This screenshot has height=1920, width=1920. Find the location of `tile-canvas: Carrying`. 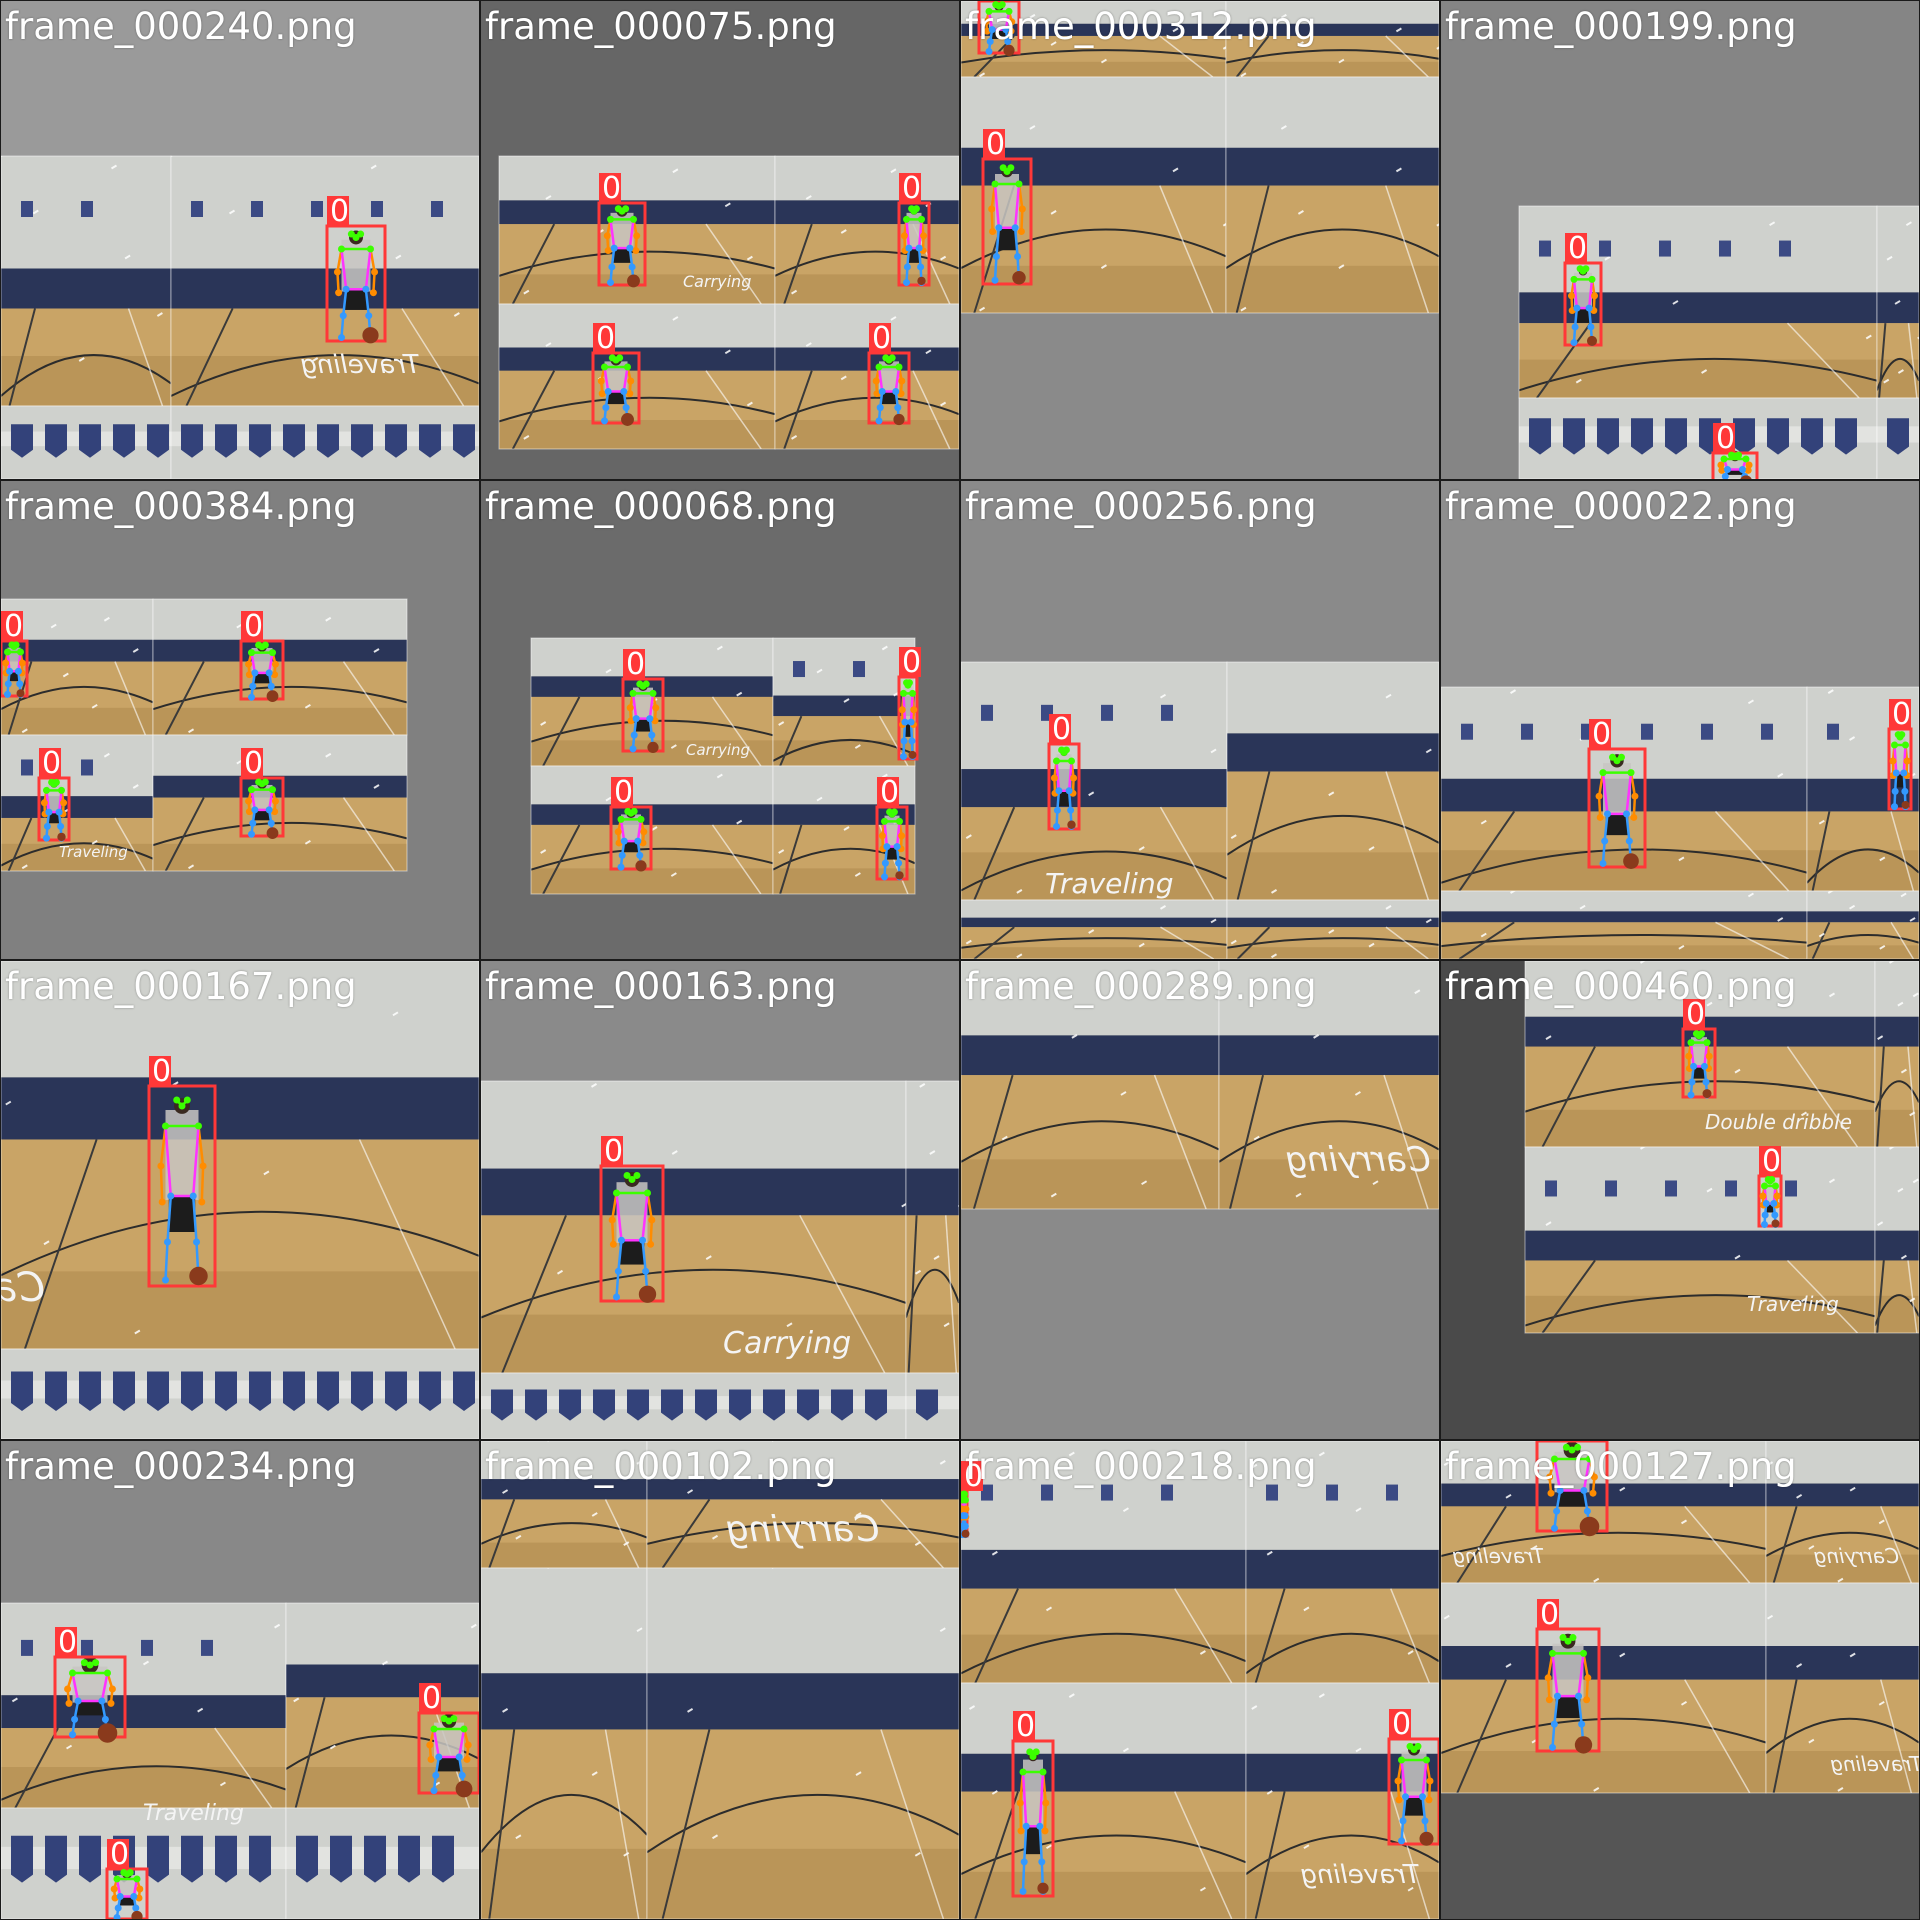

tile-canvas: Carrying is located at coordinates (720, 1680).